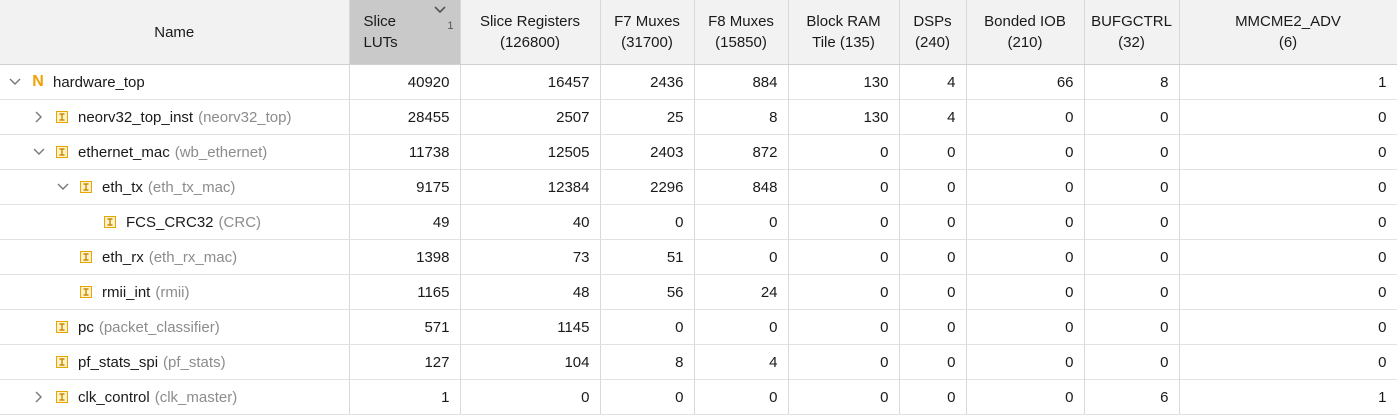 Image resolution: width=1397 pixels, height=415 pixels. What do you see at coordinates (1288, 32) in the screenshot?
I see `mmcme2-adv-column-header: MMCME2_ADV (6)` at bounding box center [1288, 32].